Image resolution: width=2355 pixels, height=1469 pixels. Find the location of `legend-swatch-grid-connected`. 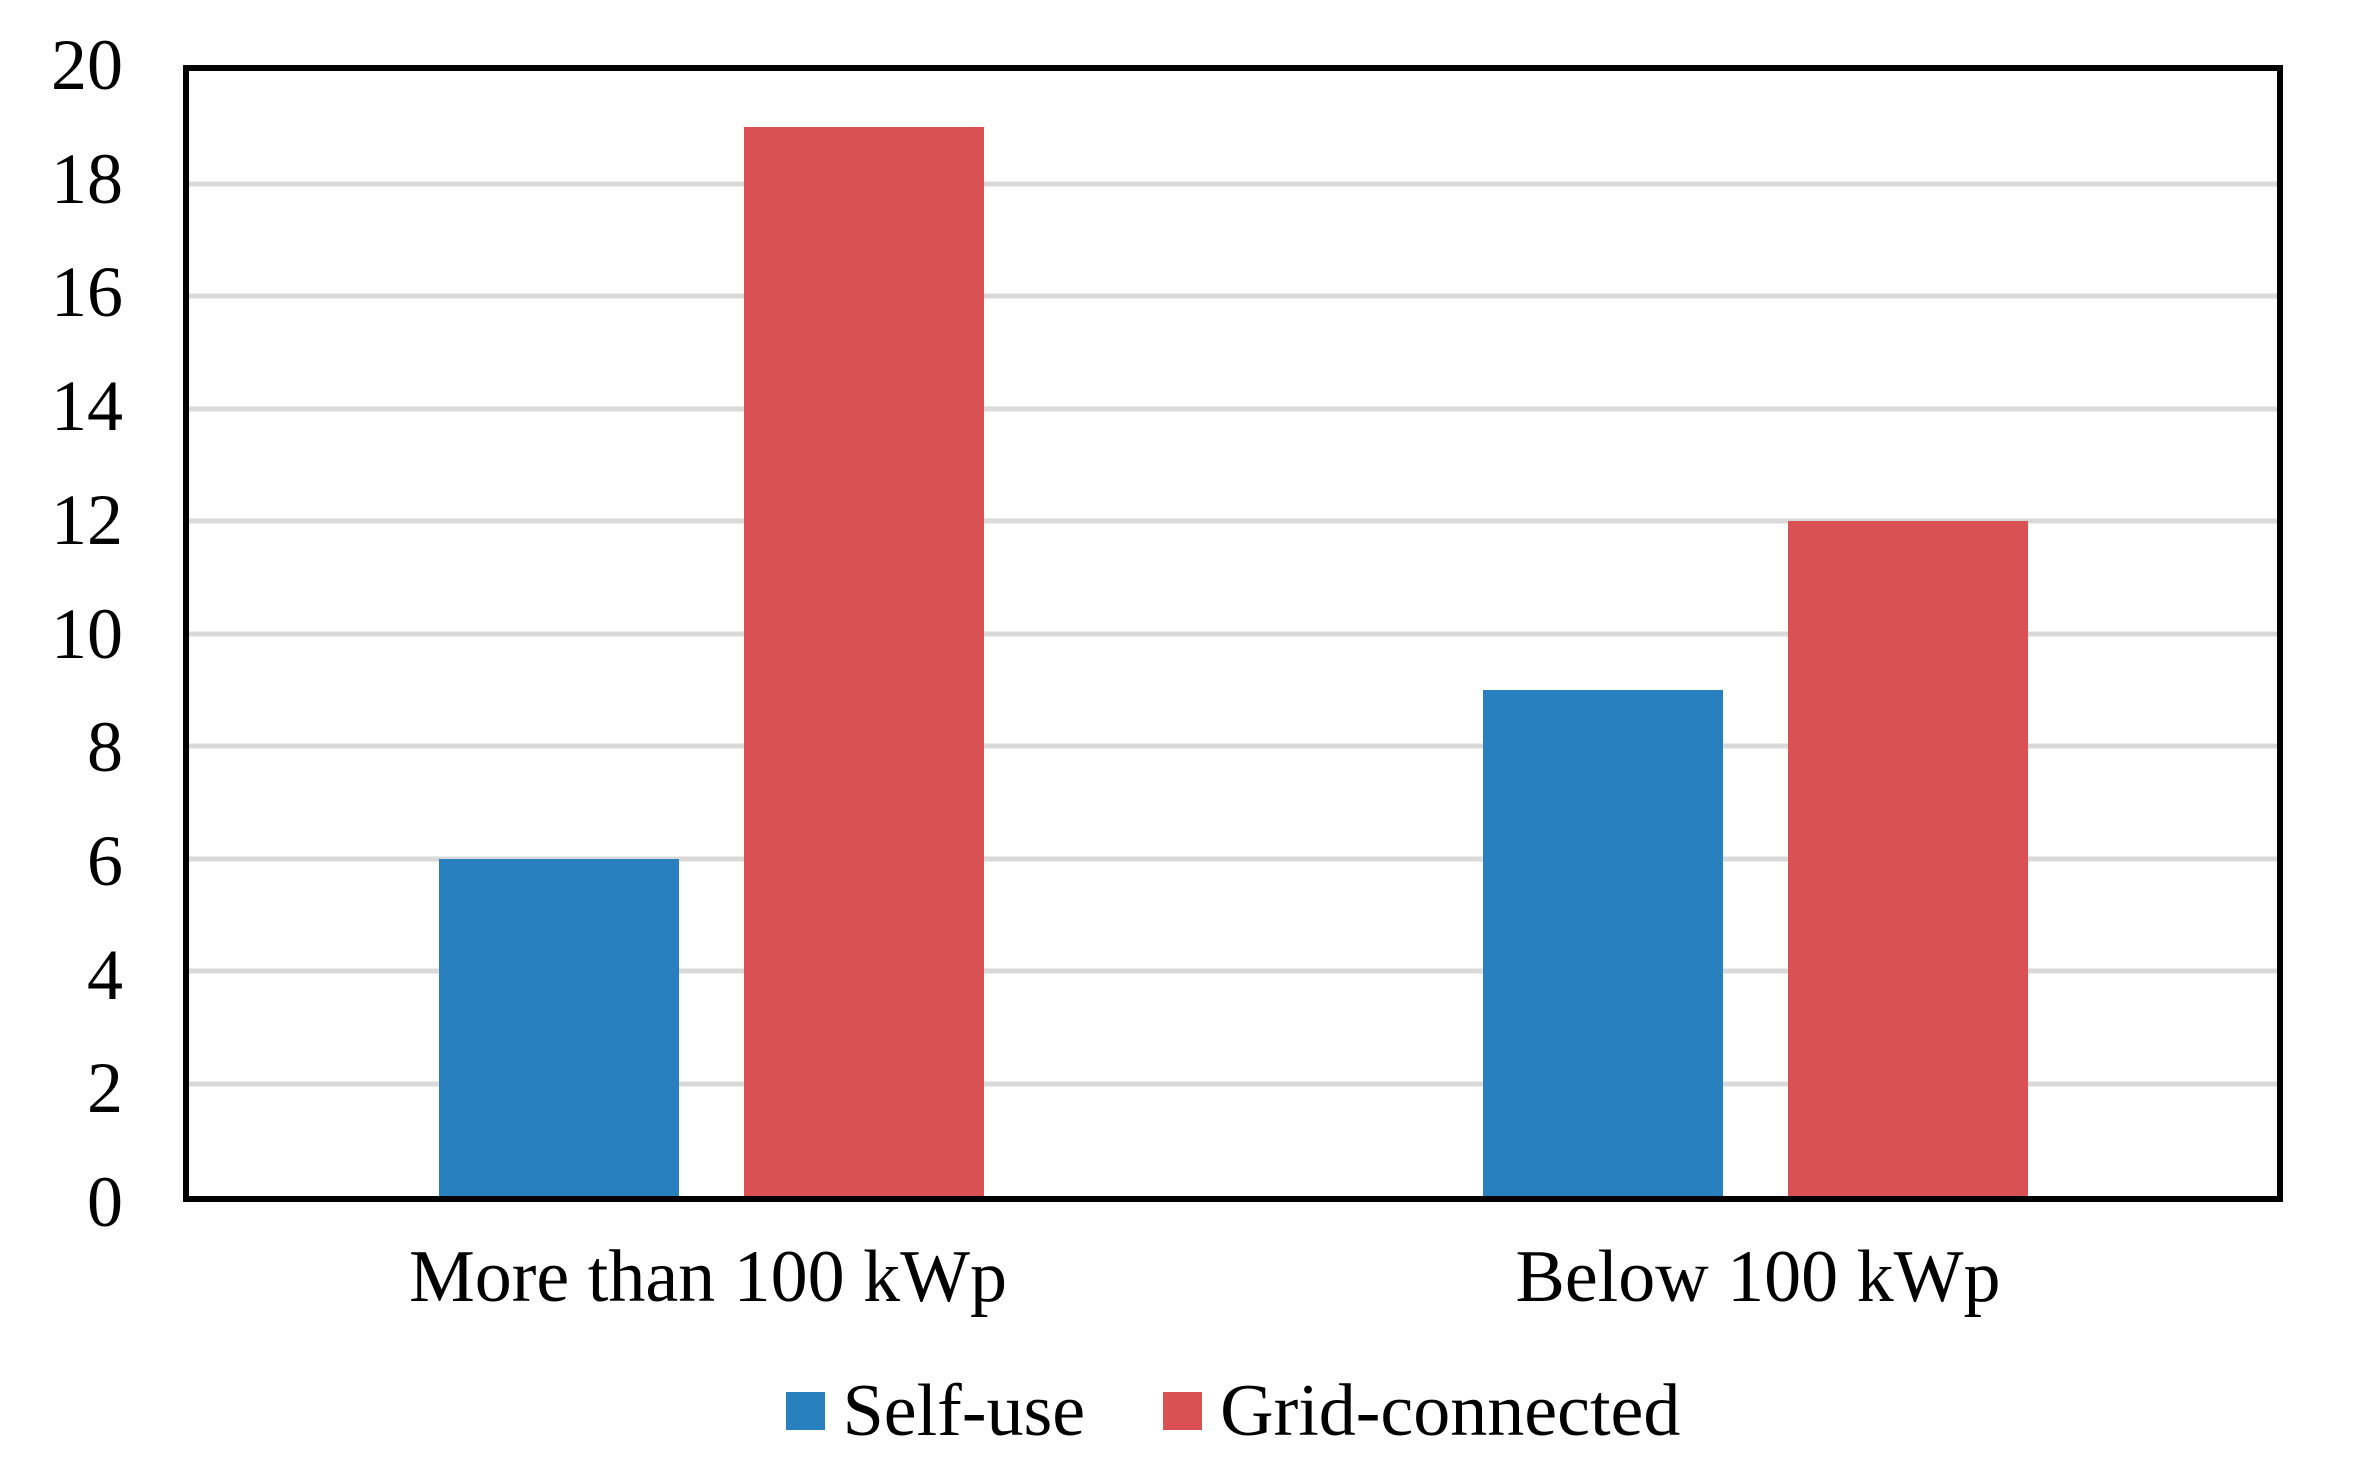

legend-swatch-grid-connected is located at coordinates (1183, 1411).